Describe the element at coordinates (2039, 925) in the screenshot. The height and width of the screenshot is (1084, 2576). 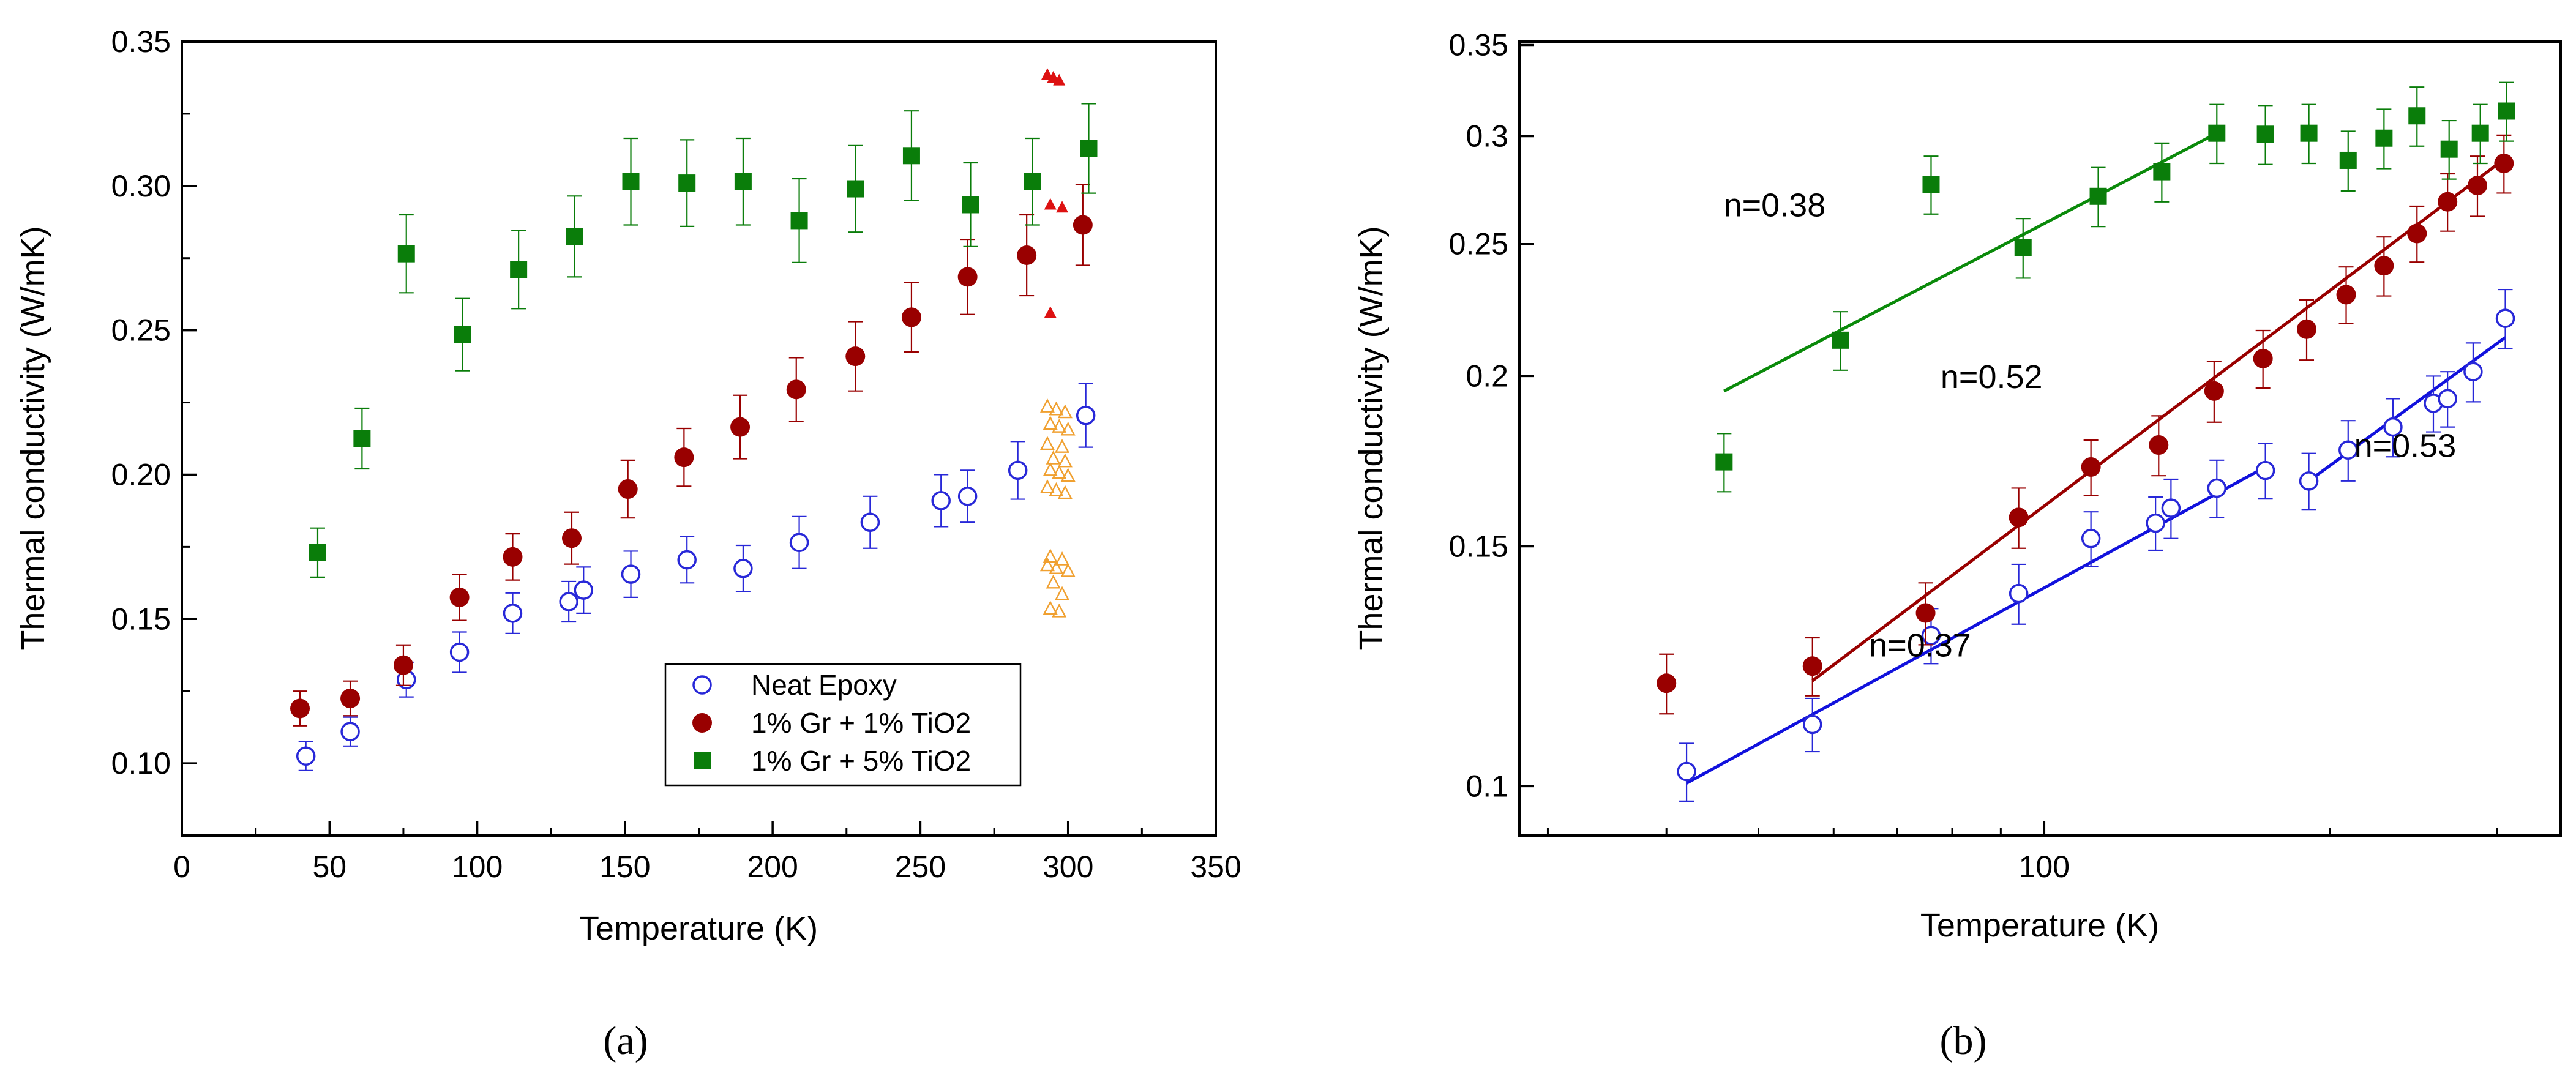
I see `panel-b-x-axis-label: Temperature (K)` at that location.